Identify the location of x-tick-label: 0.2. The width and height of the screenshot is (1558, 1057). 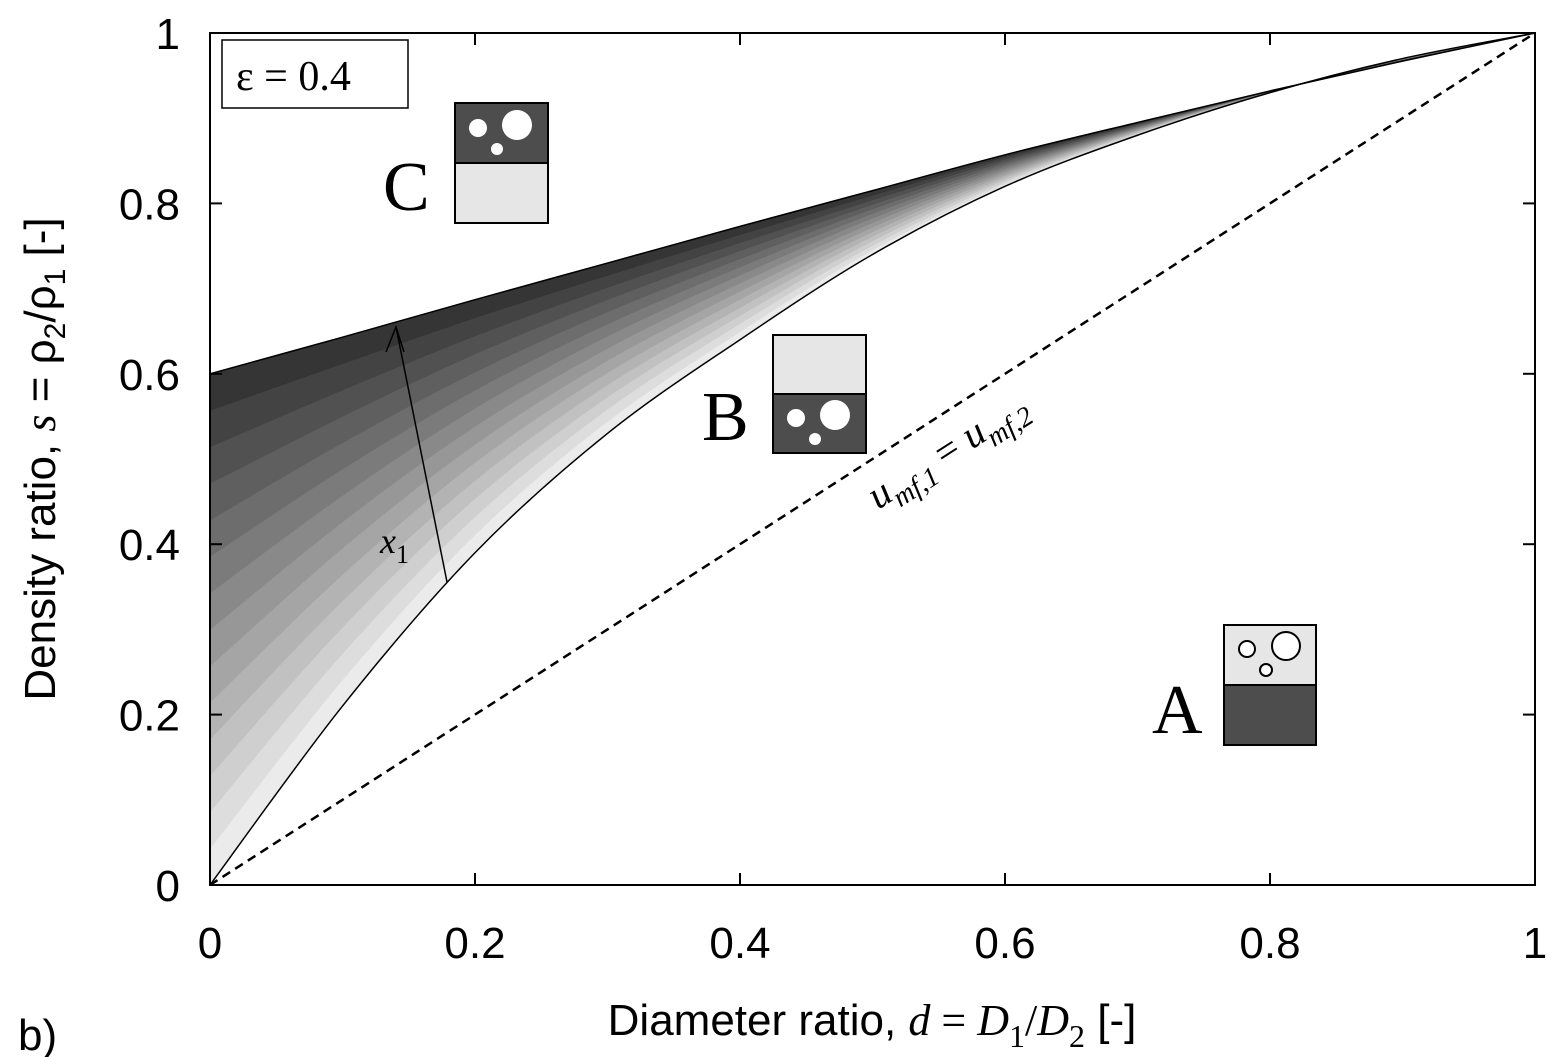
(474, 943).